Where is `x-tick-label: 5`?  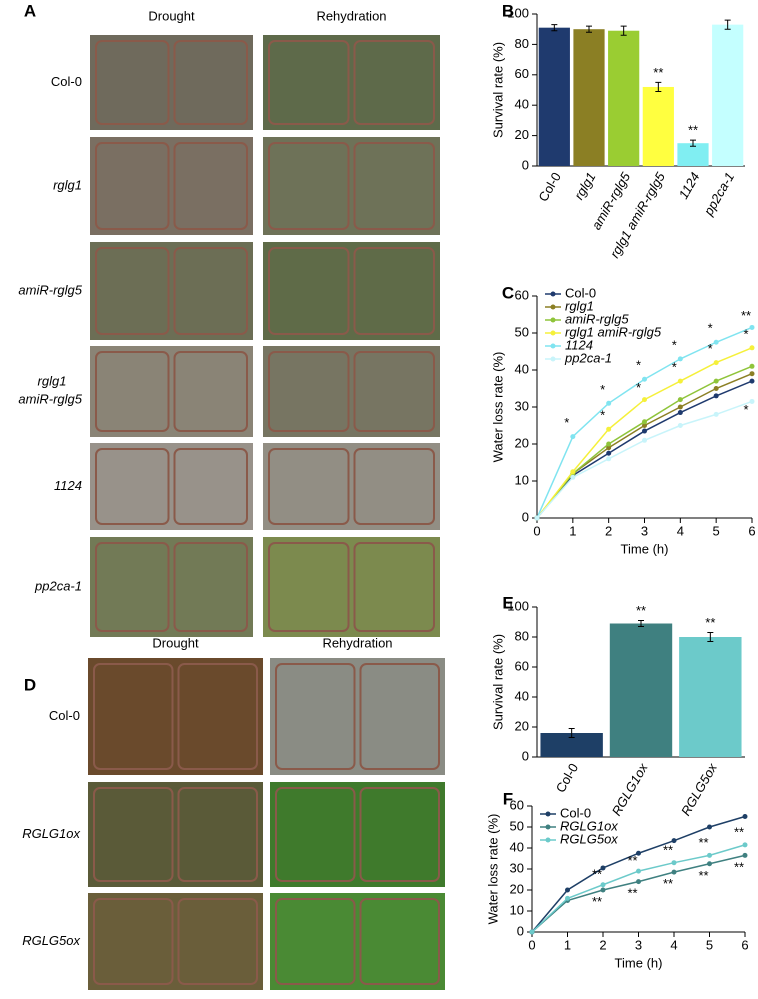
x-tick-label: 5 is located at coordinates (709, 944).